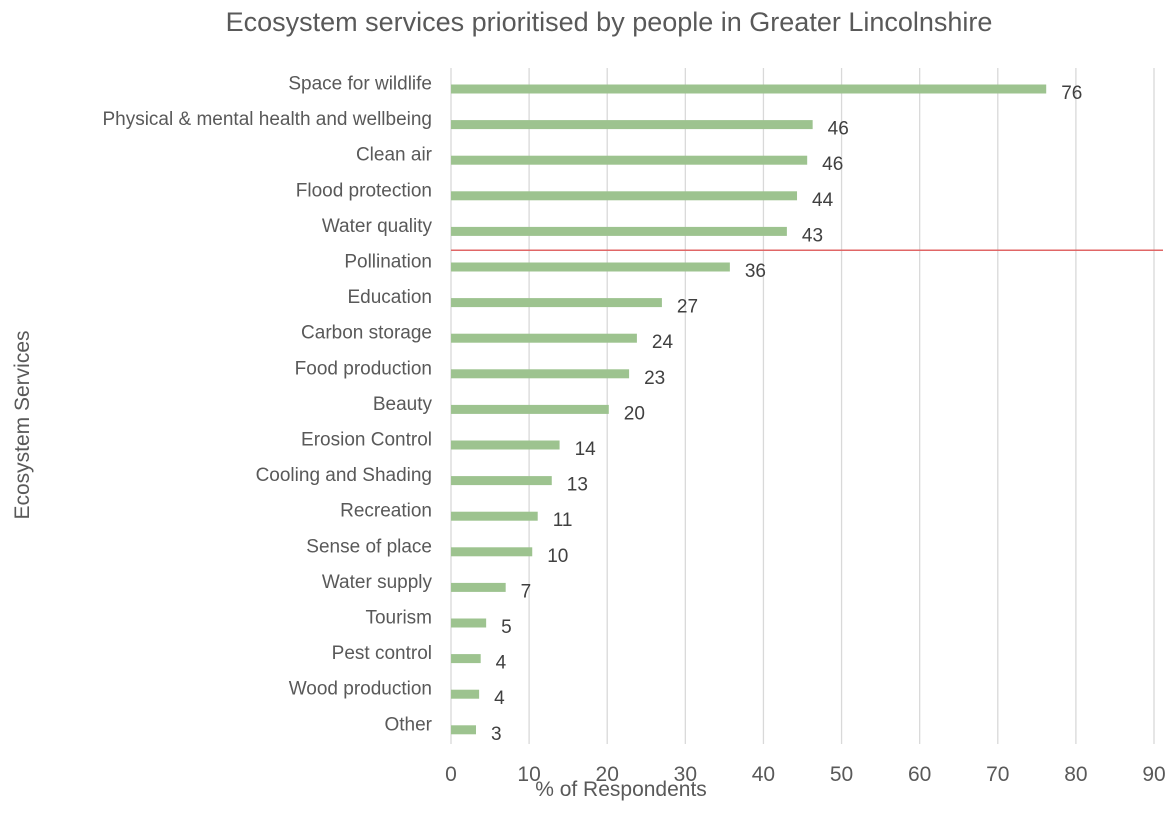 The image size is (1172, 833). I want to click on category-label: Flood protection, so click(364, 190).